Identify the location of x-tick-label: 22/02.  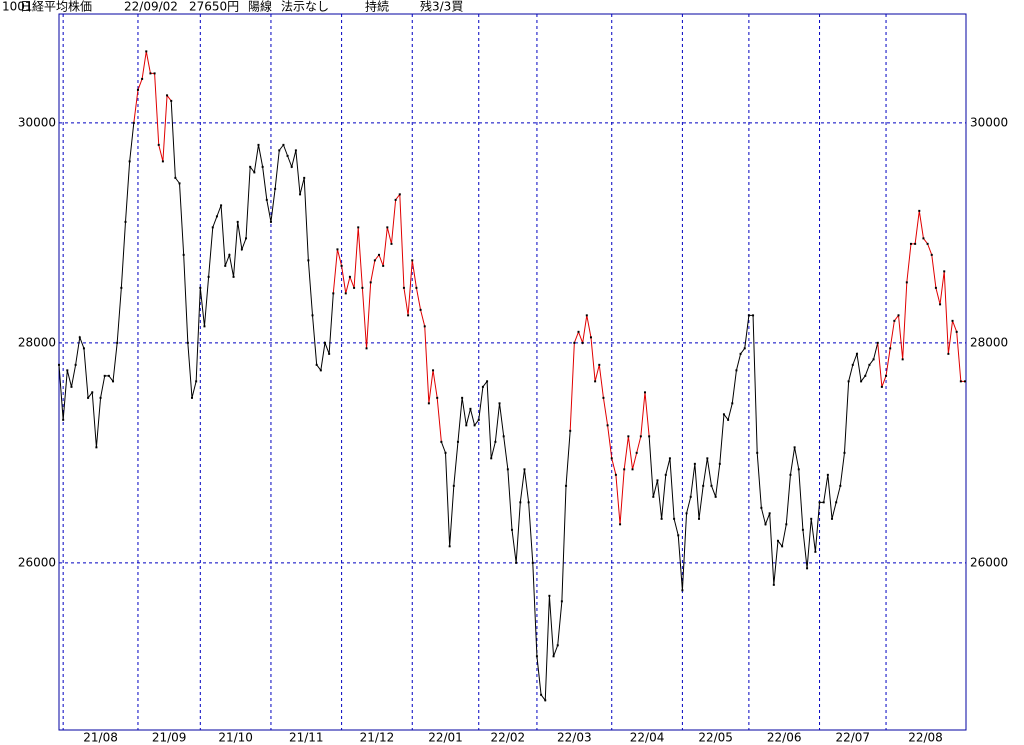
(508, 738).